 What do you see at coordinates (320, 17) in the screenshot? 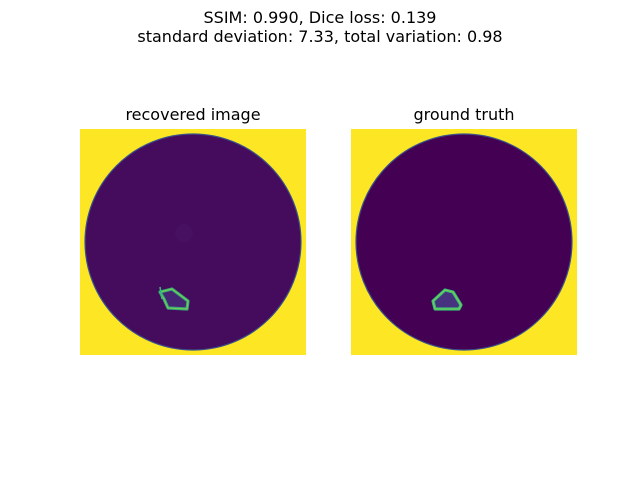
I see `suptitle-metrics-line: SSIM: 0.990, Dice loss: 0.139` at bounding box center [320, 17].